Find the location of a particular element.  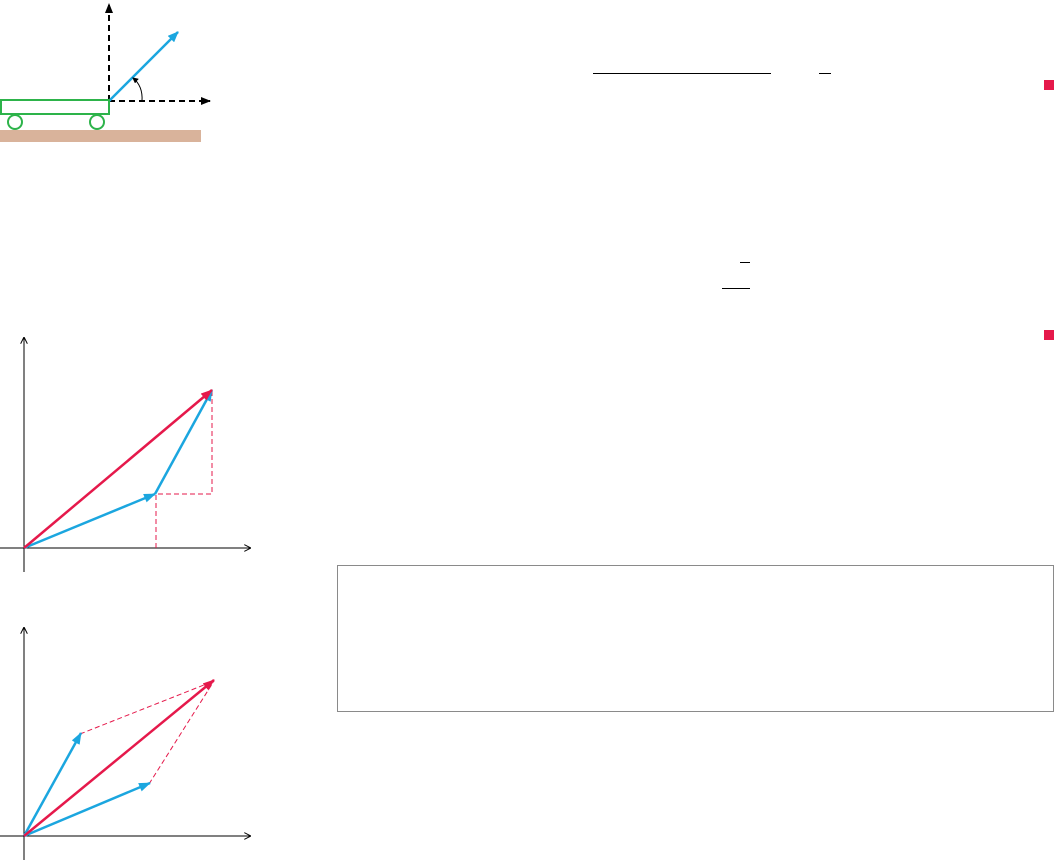

angle-arc is located at coordinates (137, 89).